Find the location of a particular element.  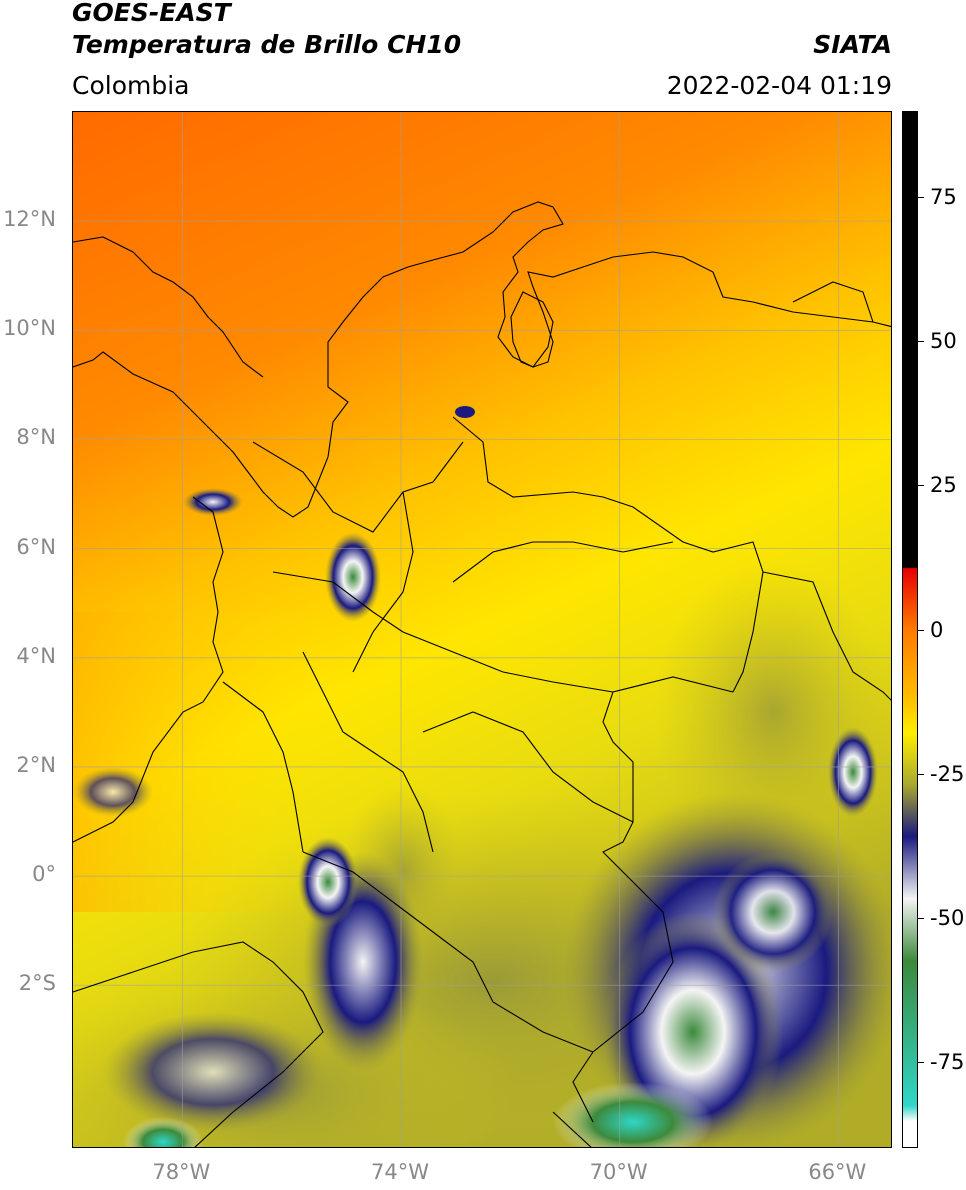

colorbar-tick-label: -25 is located at coordinates (947, 773).